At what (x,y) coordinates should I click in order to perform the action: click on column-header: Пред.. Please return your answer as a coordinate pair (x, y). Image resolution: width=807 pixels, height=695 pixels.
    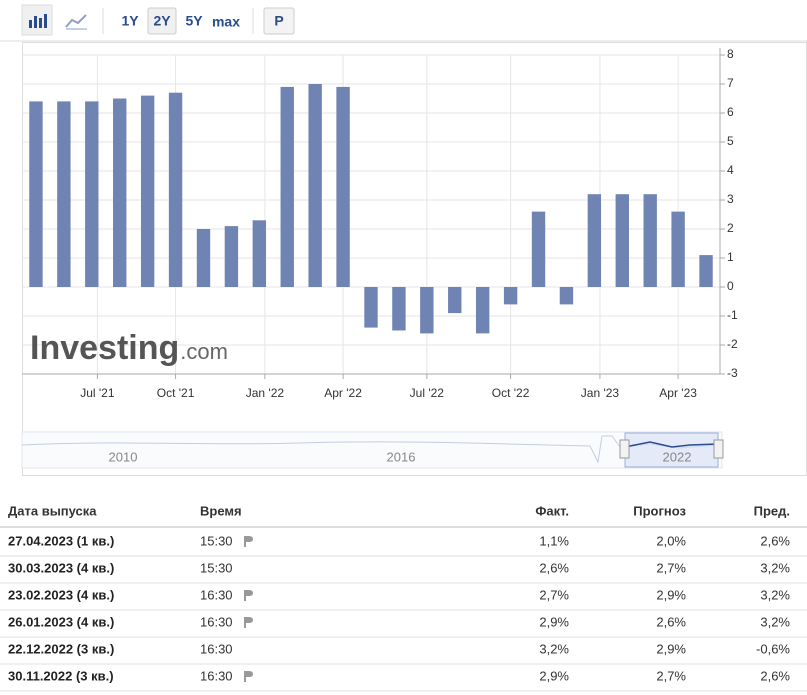
    Looking at the image, I should click on (772, 510).